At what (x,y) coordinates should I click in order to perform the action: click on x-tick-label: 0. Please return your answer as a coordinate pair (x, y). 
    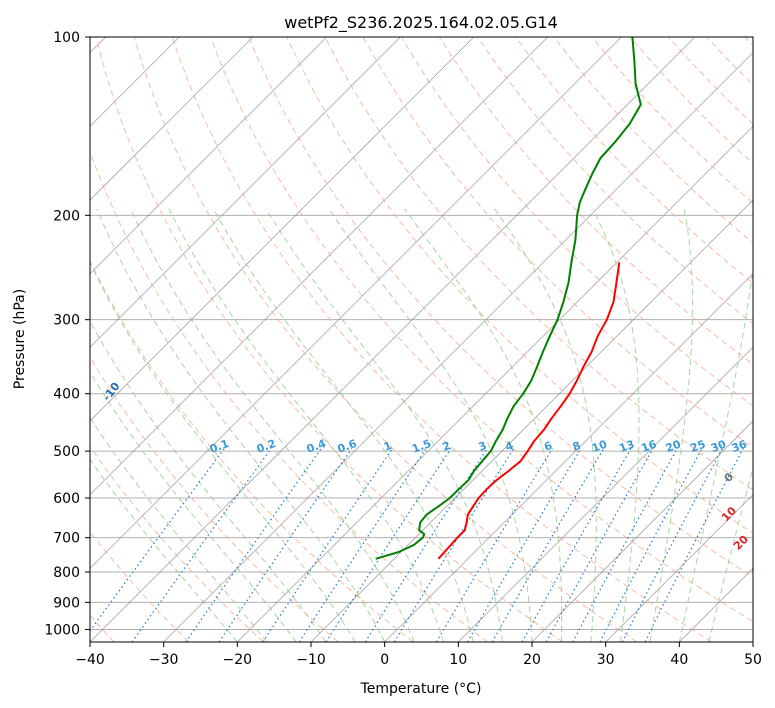
    Looking at the image, I should click on (384, 660).